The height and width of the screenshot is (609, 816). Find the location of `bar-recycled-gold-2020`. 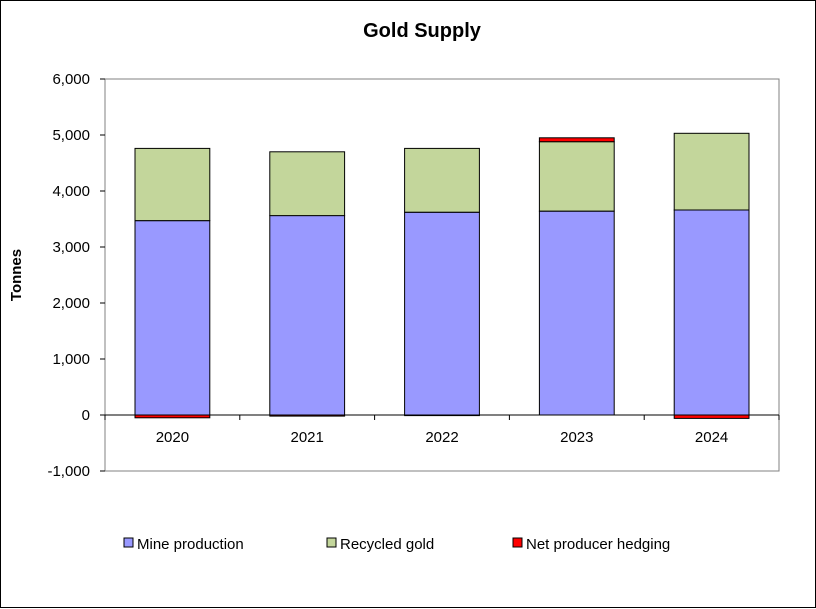

bar-recycled-gold-2020 is located at coordinates (172, 184).